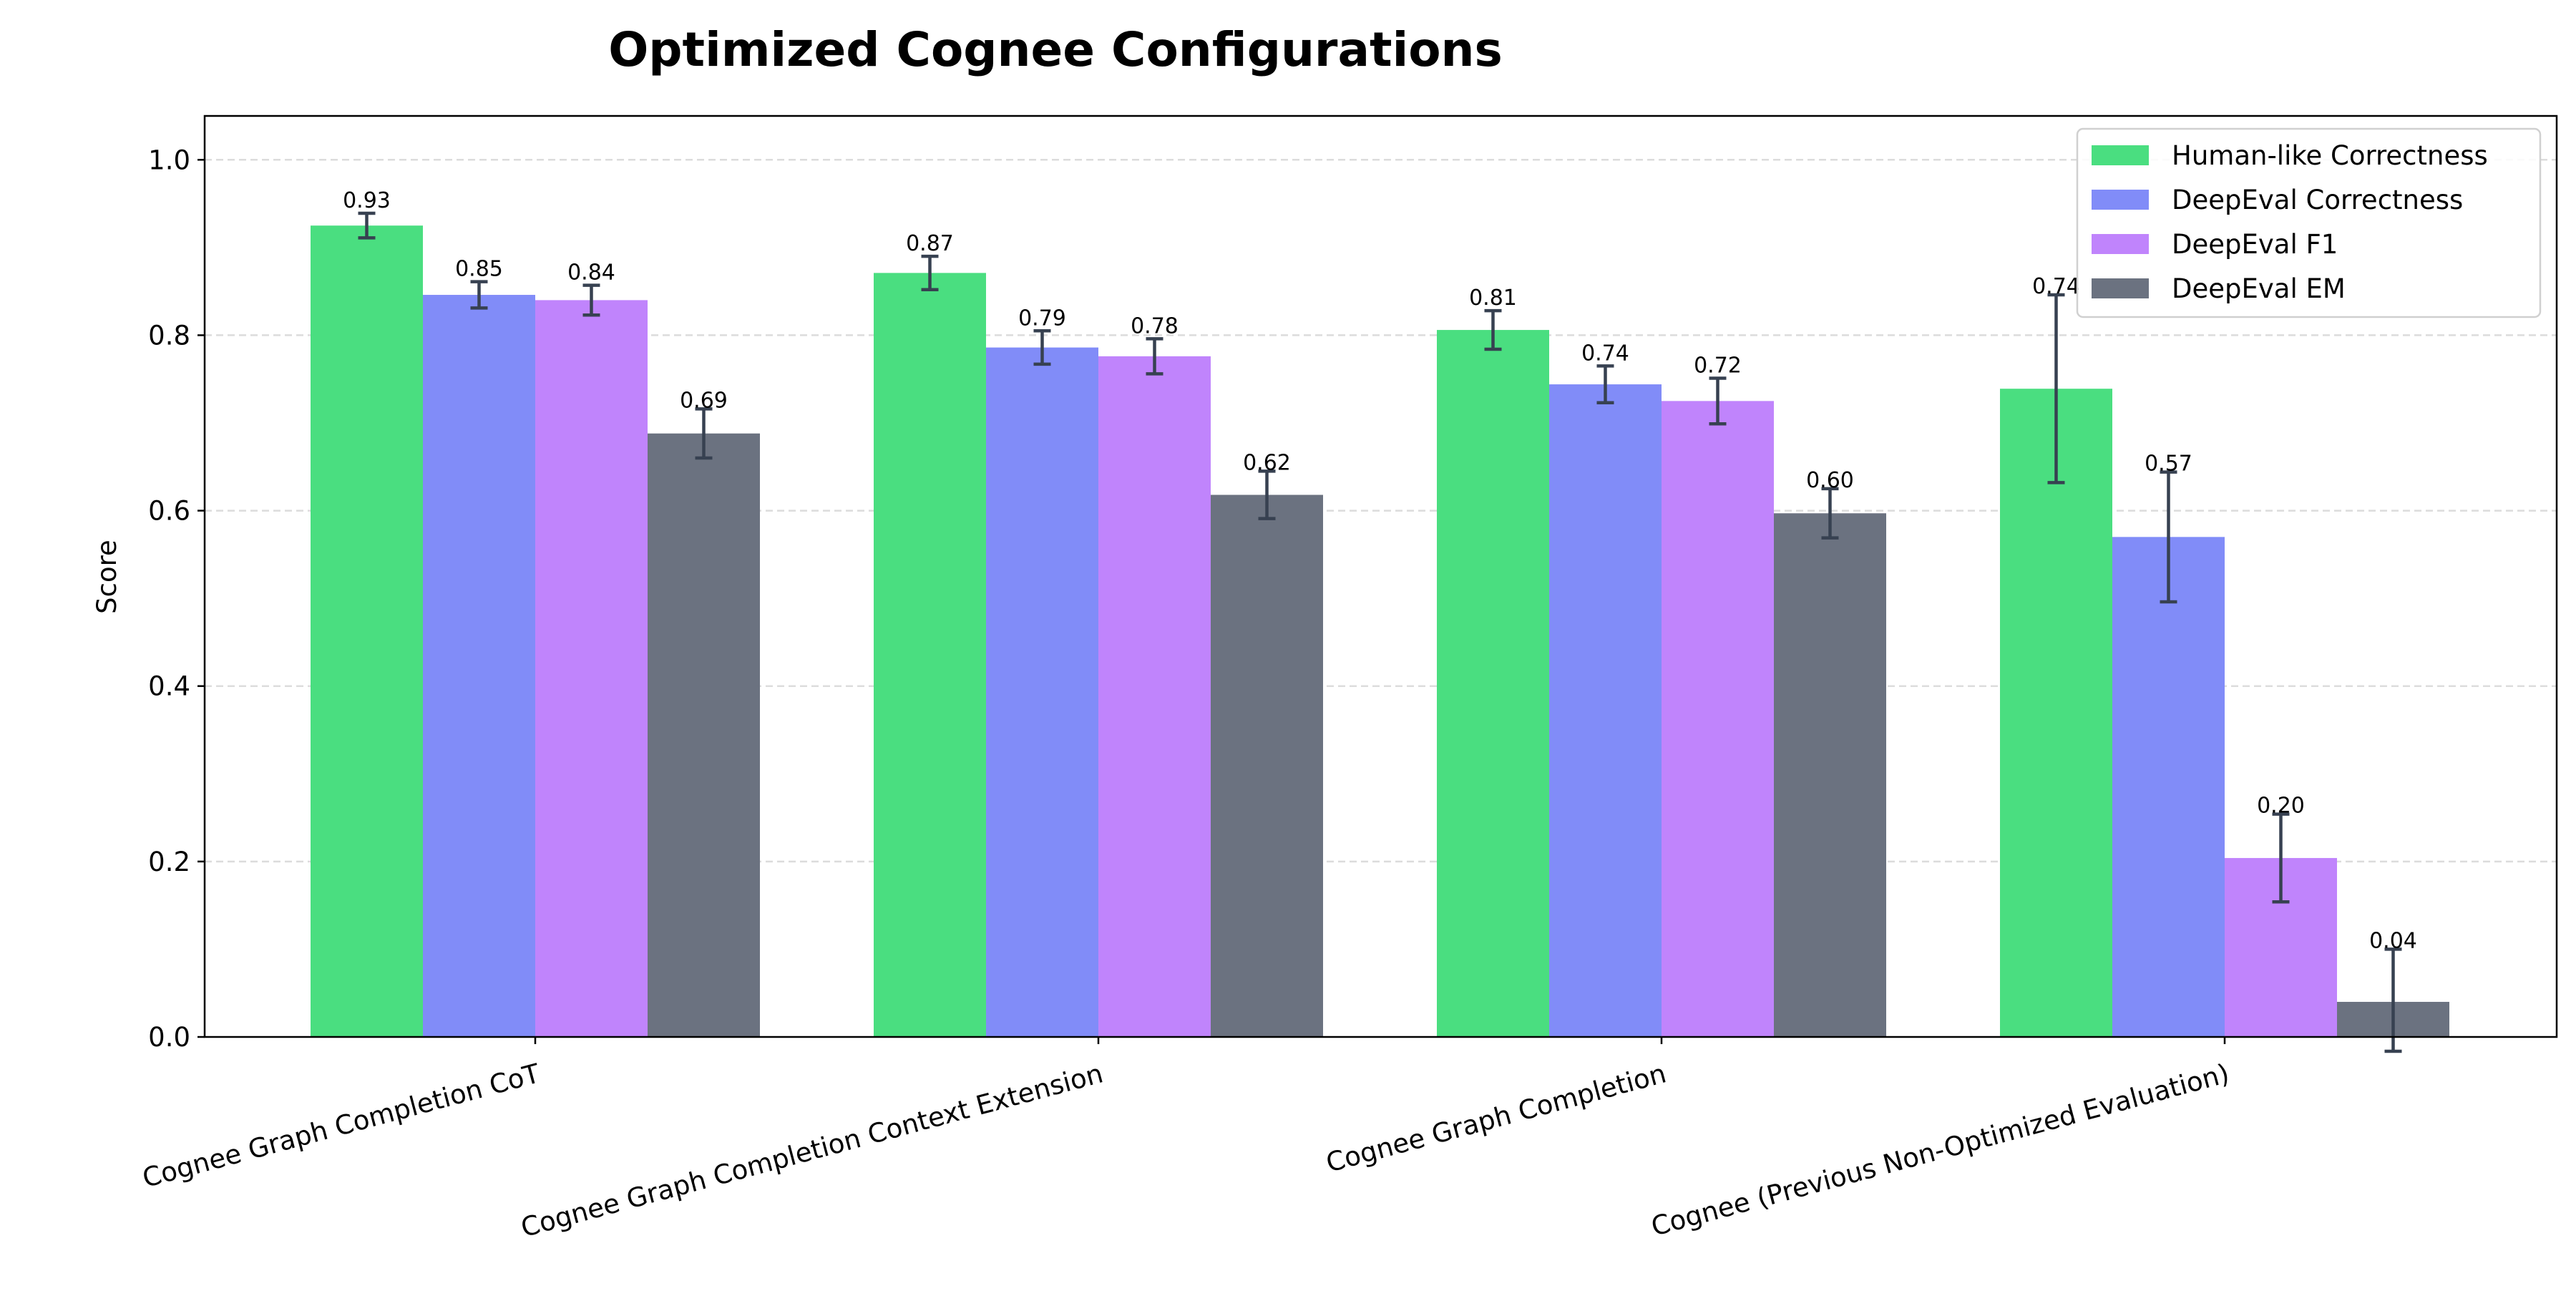  I want to click on value-label: 0.81, so click(1493, 298).